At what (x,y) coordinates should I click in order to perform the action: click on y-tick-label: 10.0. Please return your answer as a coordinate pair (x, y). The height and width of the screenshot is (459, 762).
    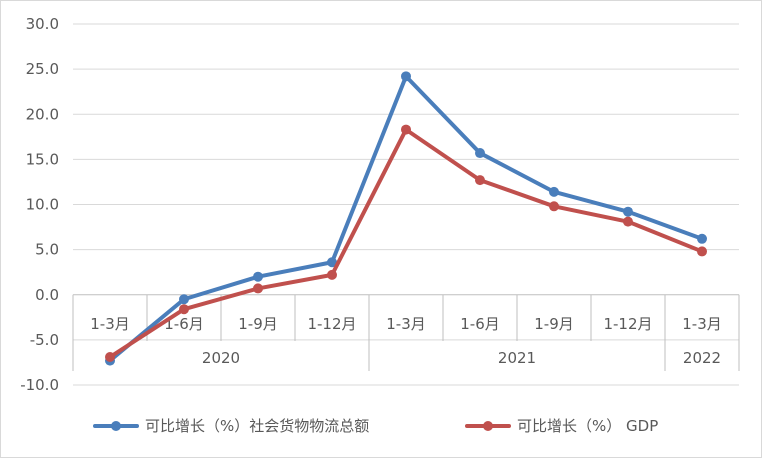
    Looking at the image, I should click on (42, 205).